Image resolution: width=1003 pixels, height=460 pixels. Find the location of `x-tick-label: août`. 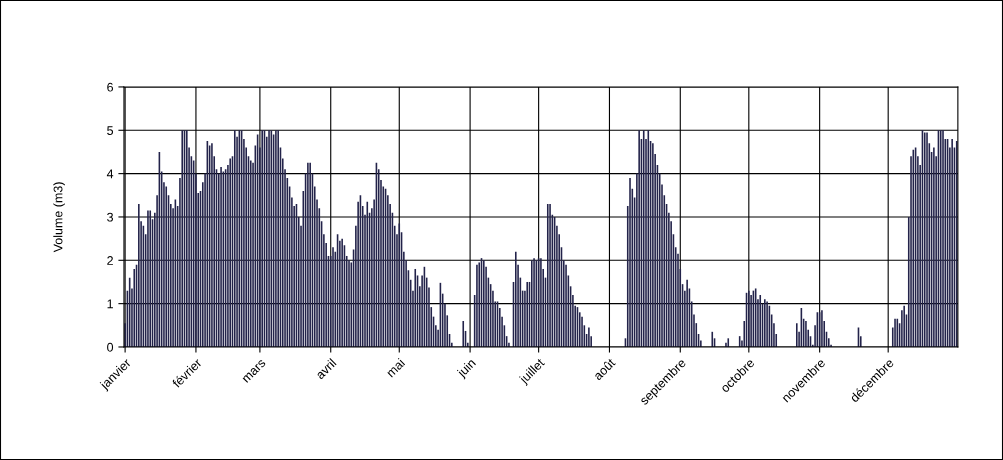

x-tick-label: août is located at coordinates (604, 369).